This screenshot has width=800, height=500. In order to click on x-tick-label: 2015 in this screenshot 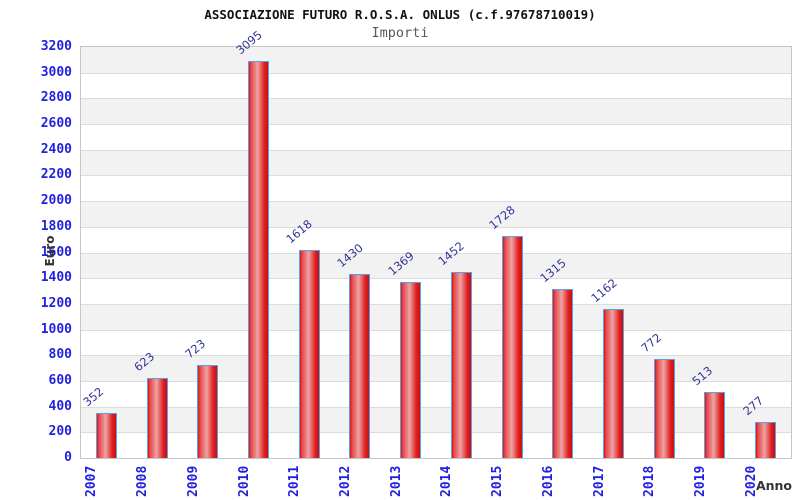, I will do `click(498, 481)`.